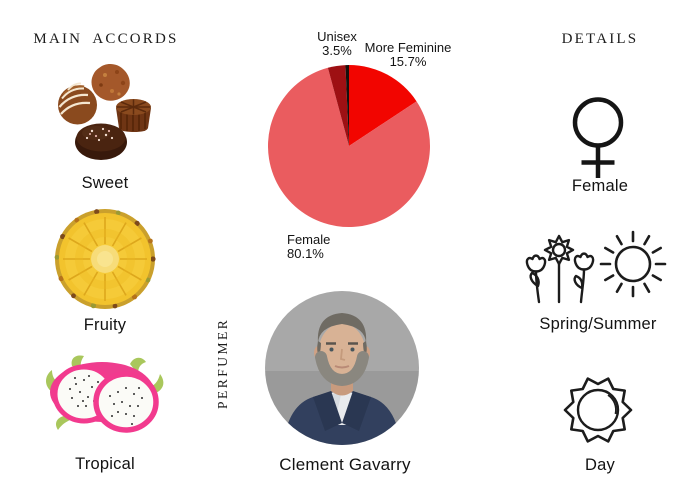 This screenshot has height=500, width=700. I want to click on pie-label-unisex-value: 3.5%, so click(337, 50).